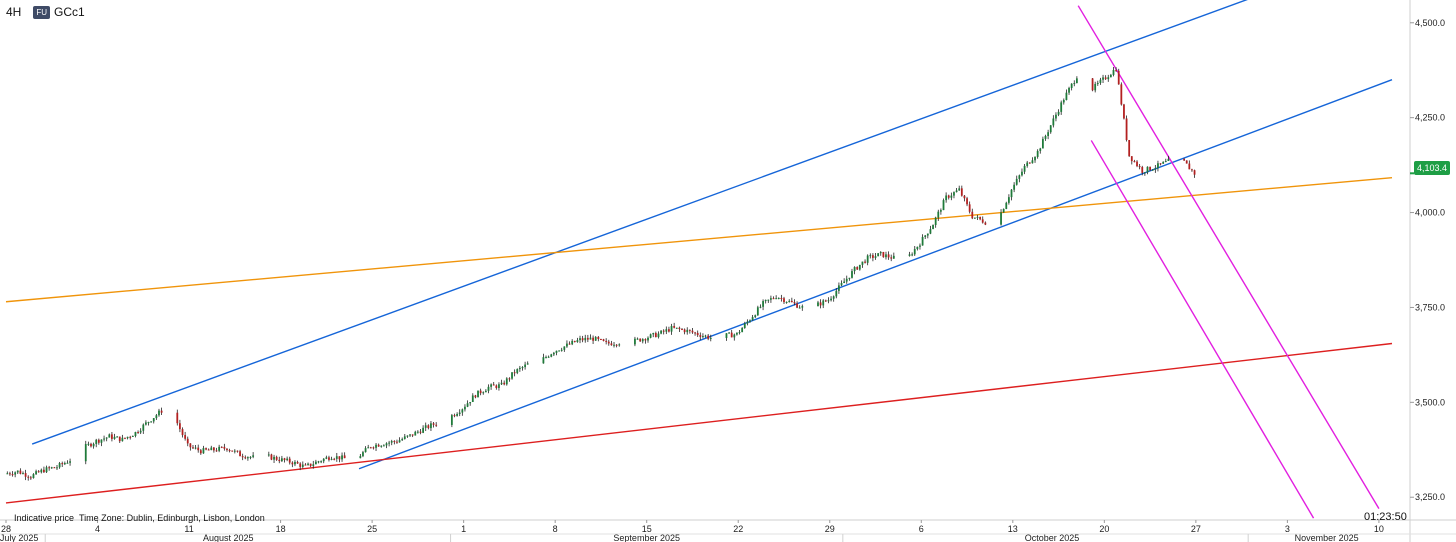 This screenshot has height=542, width=1456. I want to click on chart-header: 4H FU GCc1, so click(45, 12).